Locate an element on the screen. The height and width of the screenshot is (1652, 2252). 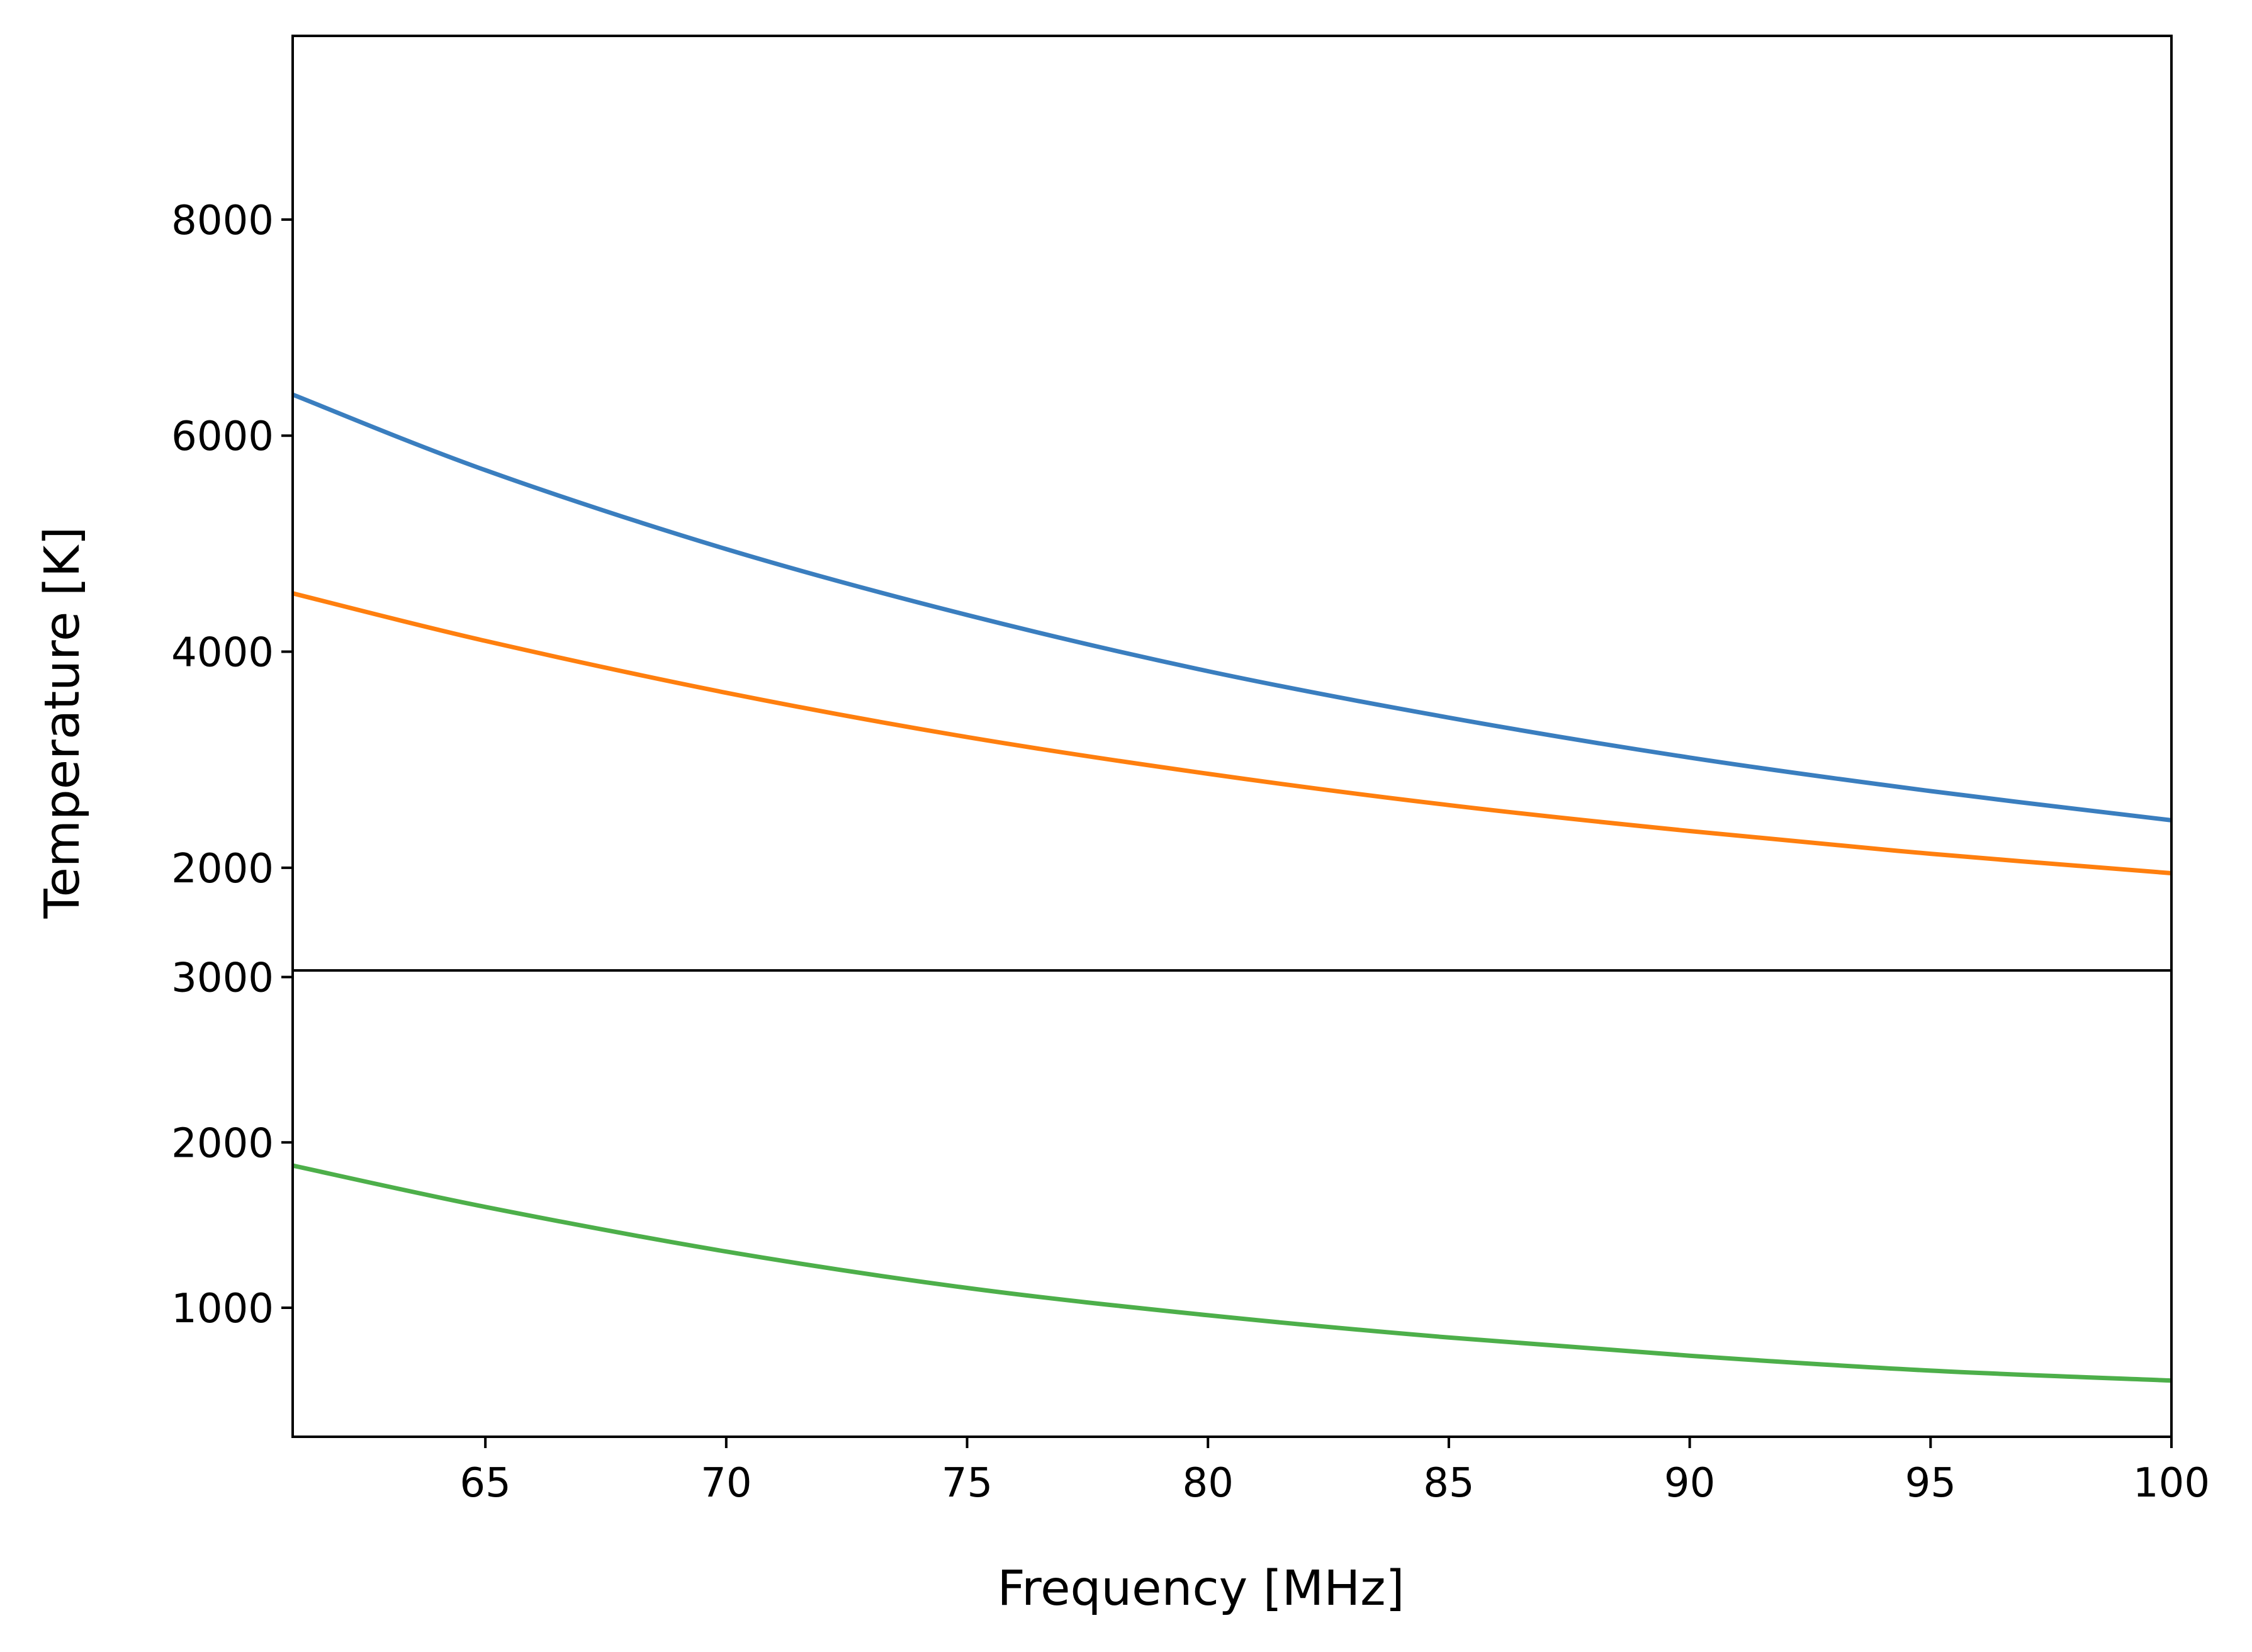
x-tick-label: 75 is located at coordinates (967, 1483).